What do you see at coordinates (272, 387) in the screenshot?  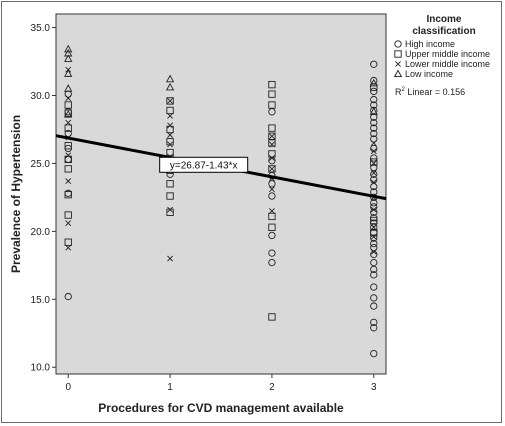 I see `x-tick-label: 2` at bounding box center [272, 387].